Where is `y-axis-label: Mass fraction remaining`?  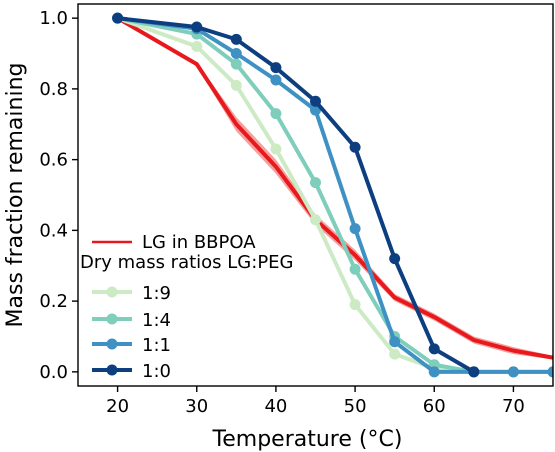 y-axis-label: Mass fraction remaining is located at coordinates (15, 195).